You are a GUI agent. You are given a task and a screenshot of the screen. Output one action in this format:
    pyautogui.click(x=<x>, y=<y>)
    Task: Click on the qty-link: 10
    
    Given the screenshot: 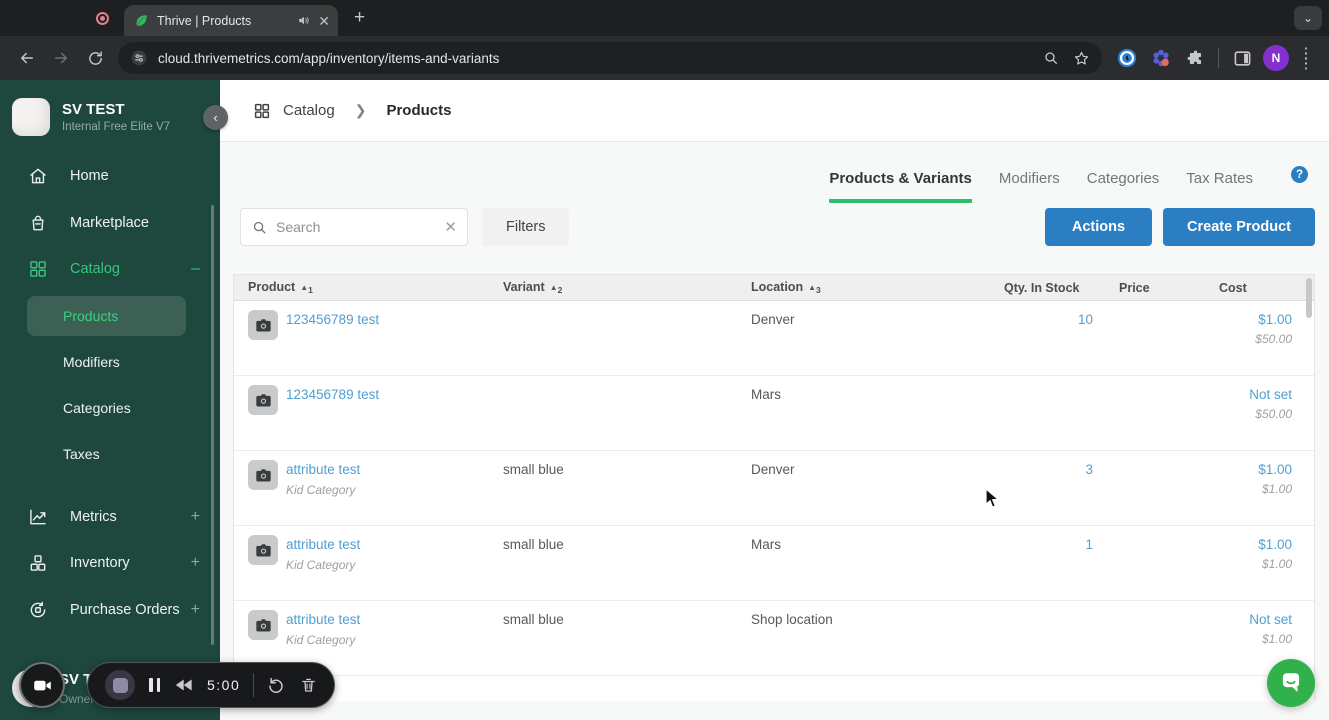 What is the action you would take?
    pyautogui.click(x=1085, y=319)
    